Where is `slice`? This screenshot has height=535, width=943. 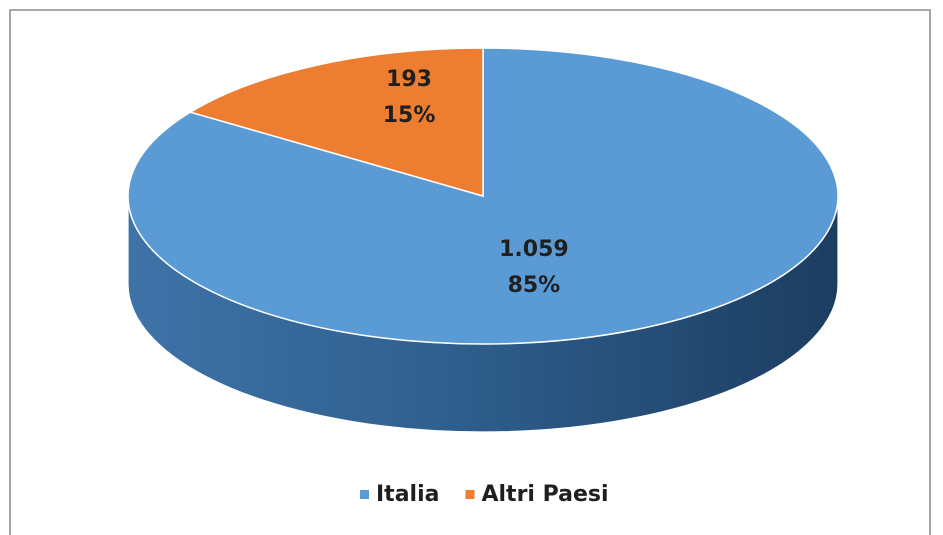
slice is located at coordinates (336, 122).